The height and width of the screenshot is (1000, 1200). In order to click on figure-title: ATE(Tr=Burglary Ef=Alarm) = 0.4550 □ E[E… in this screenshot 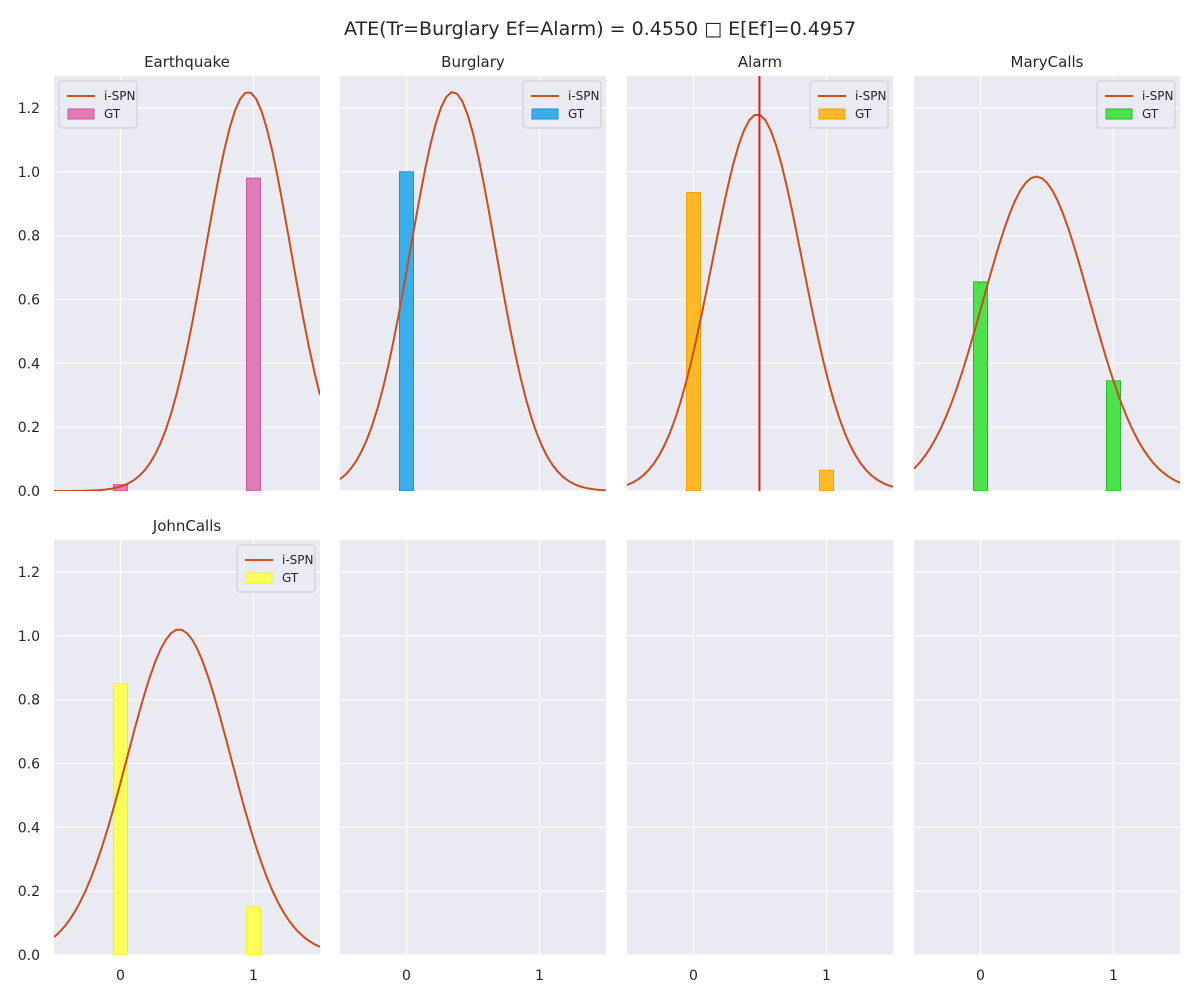, I will do `click(600, 29)`.